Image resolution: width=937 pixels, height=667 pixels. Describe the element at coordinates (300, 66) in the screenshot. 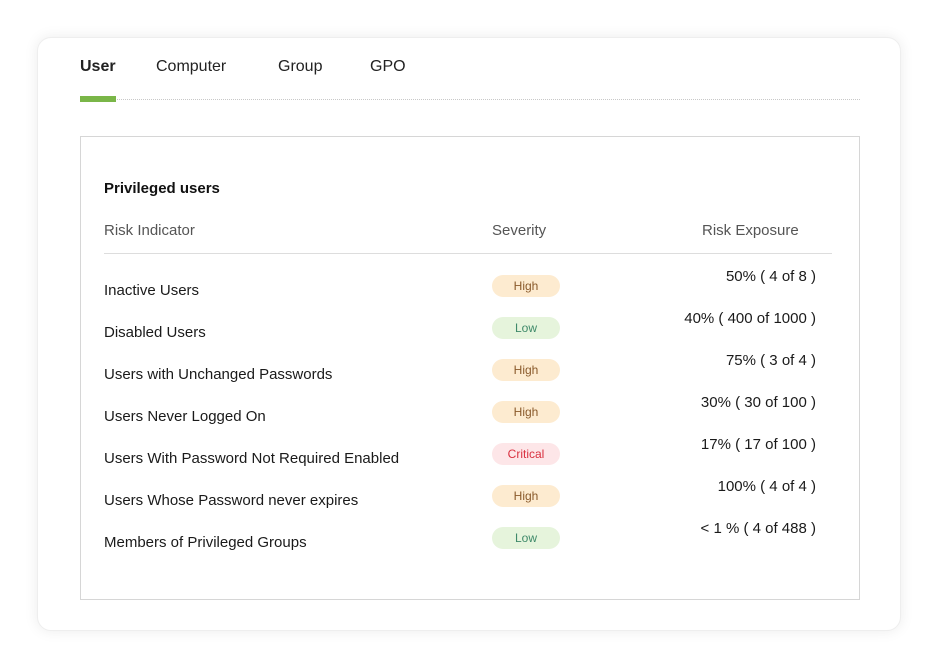

I see `tab-group: Group` at that location.